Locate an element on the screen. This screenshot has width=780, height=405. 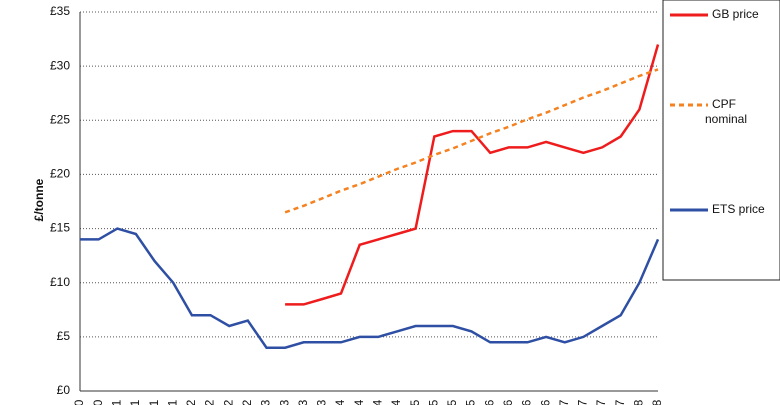
y-tick-label: £20 is located at coordinates (60, 174).